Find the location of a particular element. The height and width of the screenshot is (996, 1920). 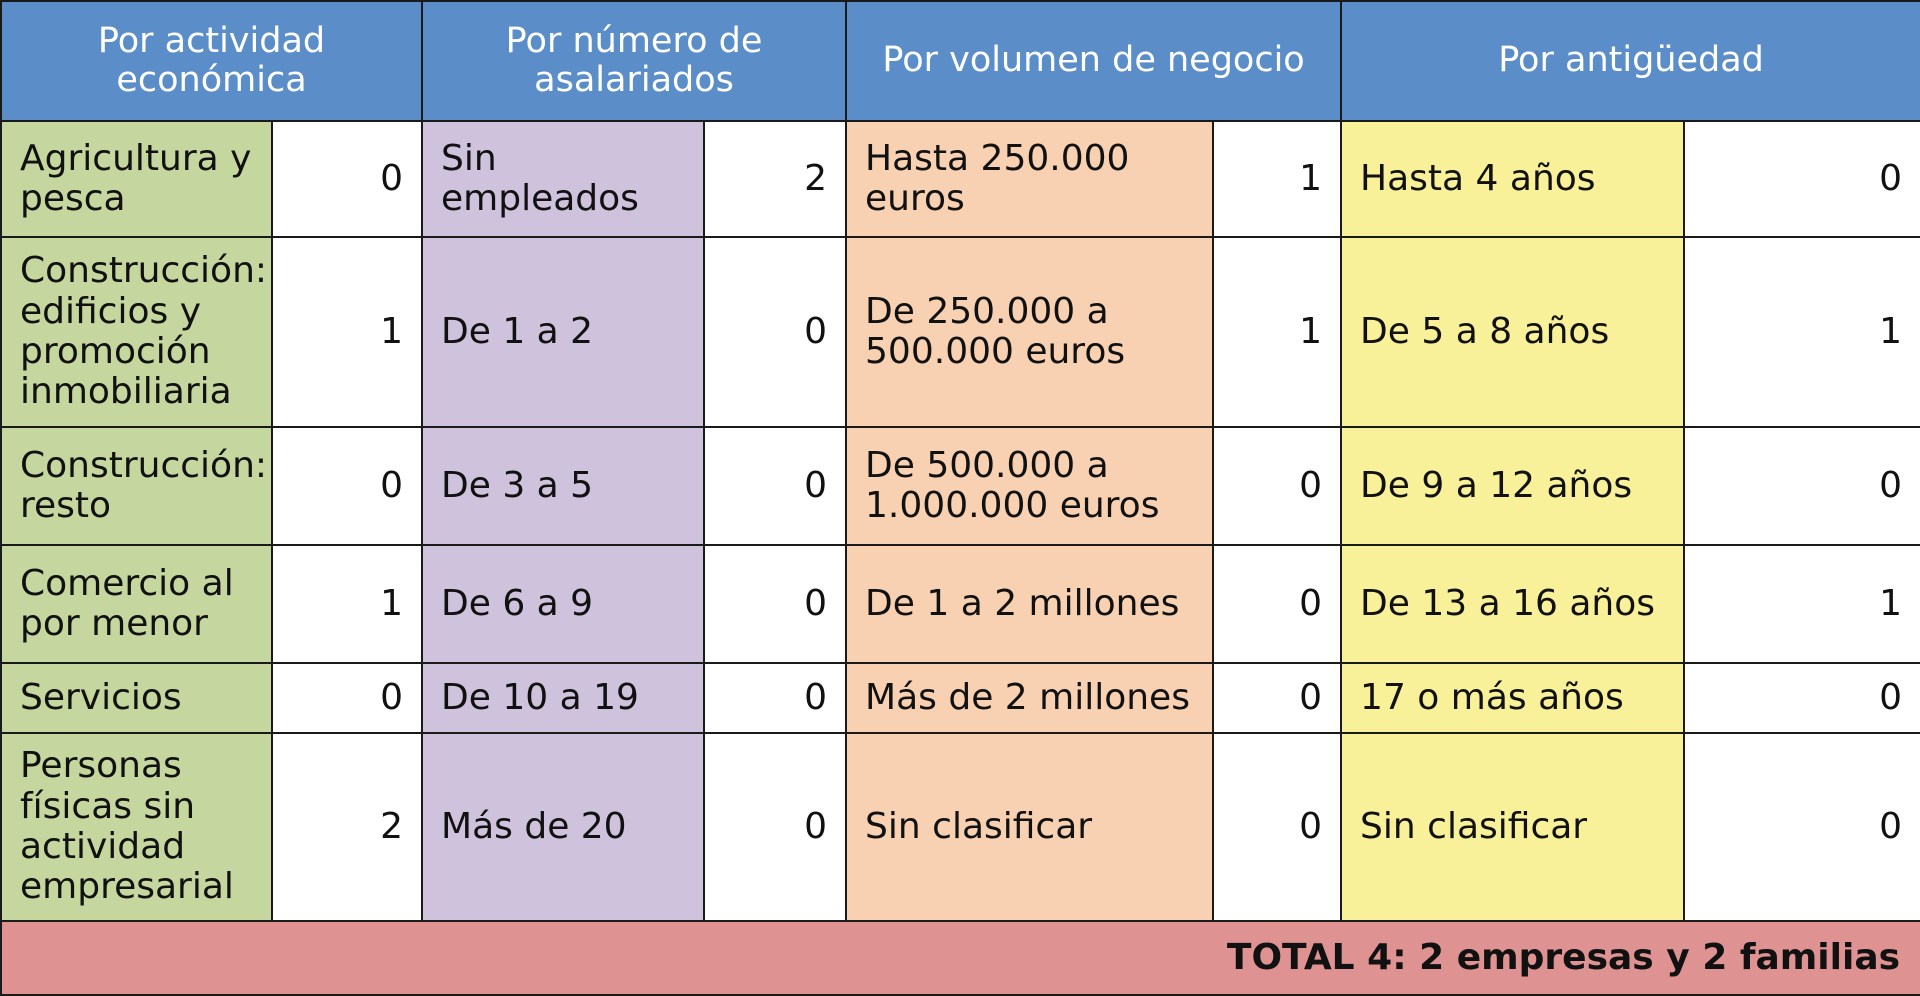

asalariados-label: Sin empleados is located at coordinates (563, 179).